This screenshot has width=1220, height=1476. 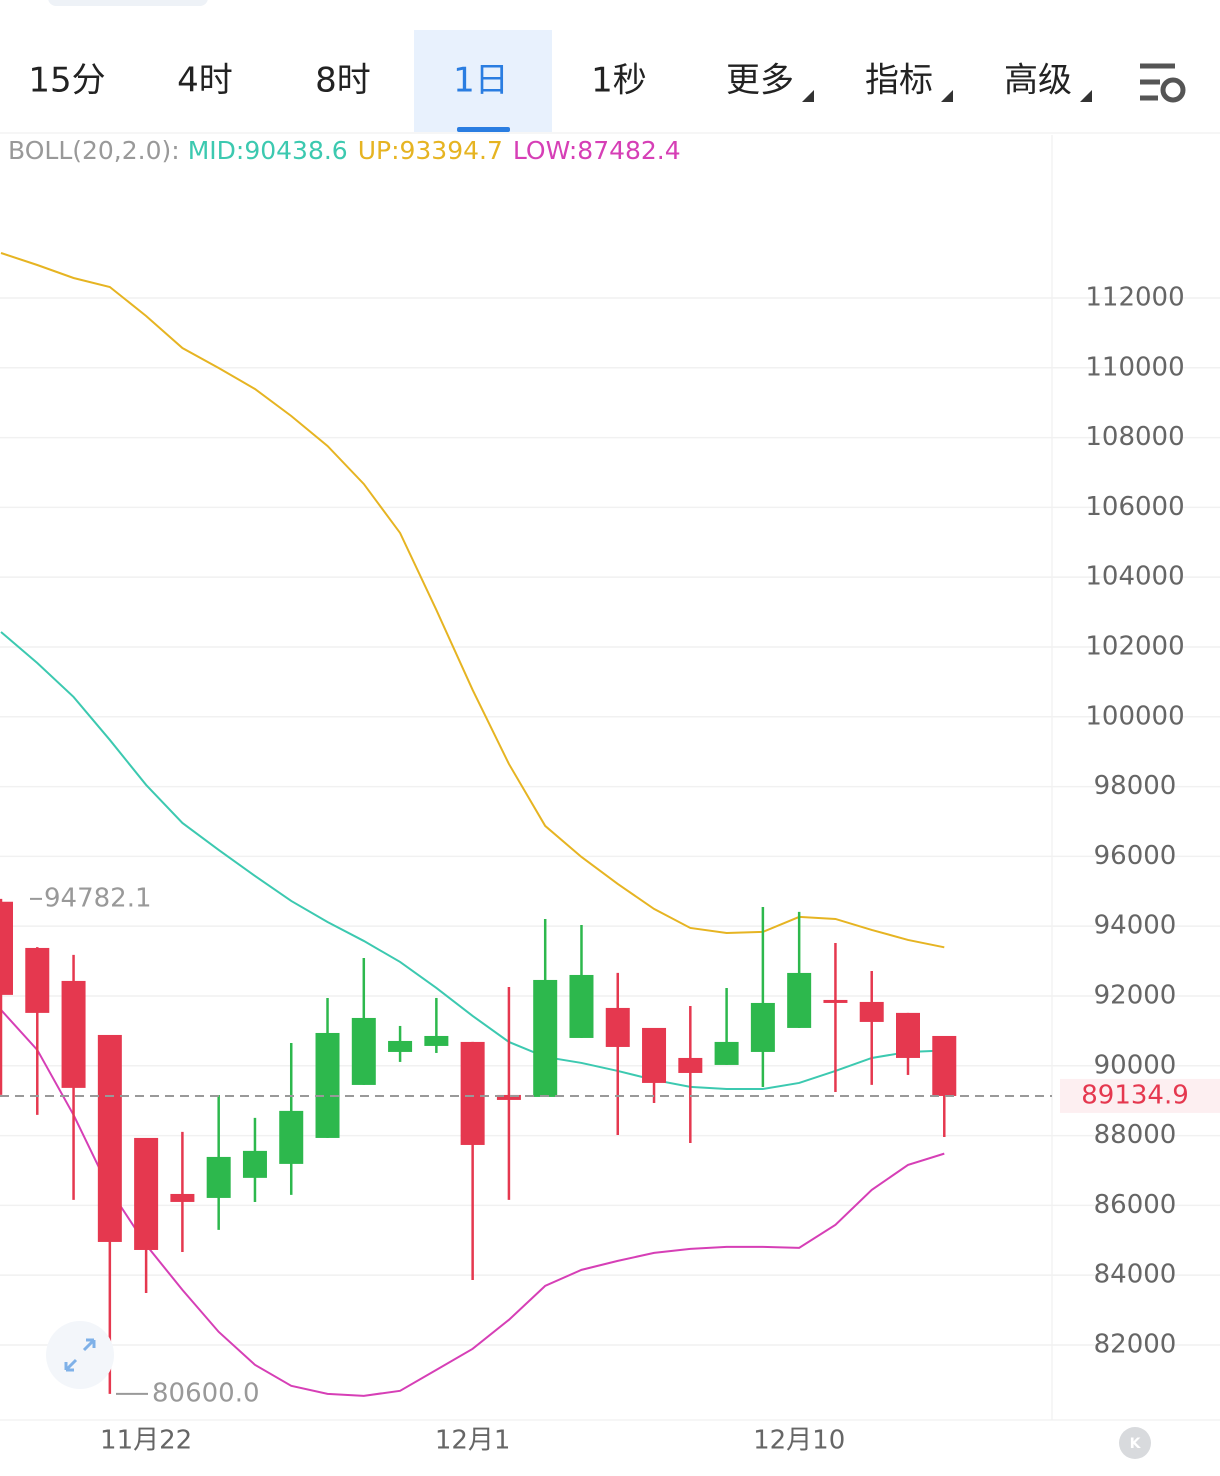 I want to click on last-price-bg, so click(x=1140, y=1095).